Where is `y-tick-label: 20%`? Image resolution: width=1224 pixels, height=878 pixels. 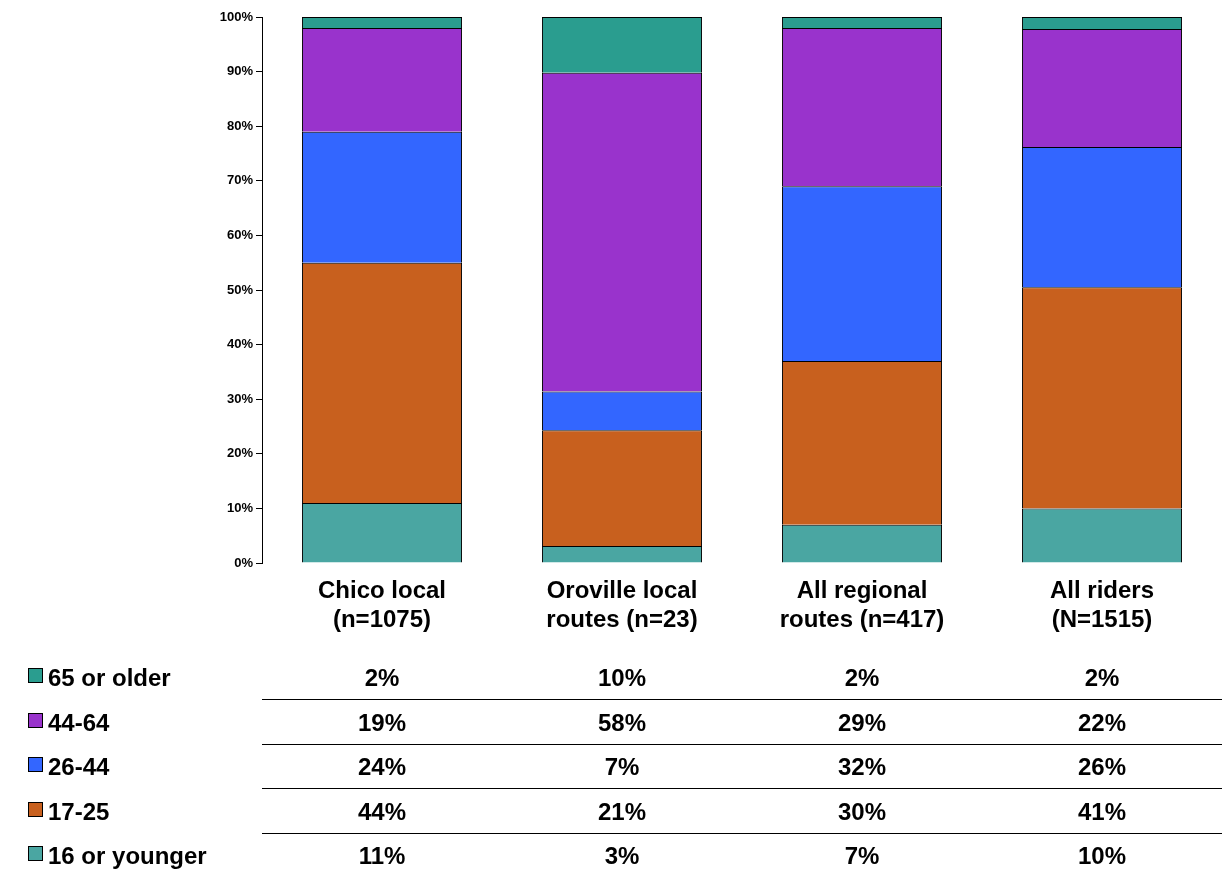 y-tick-label: 20% is located at coordinates (240, 453).